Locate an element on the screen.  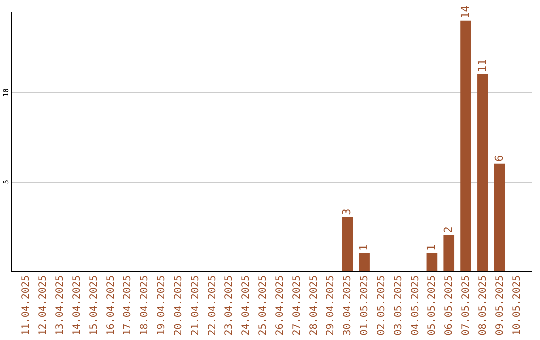
x-tick-label: 26.04.2025 is located at coordinates (280, 306).